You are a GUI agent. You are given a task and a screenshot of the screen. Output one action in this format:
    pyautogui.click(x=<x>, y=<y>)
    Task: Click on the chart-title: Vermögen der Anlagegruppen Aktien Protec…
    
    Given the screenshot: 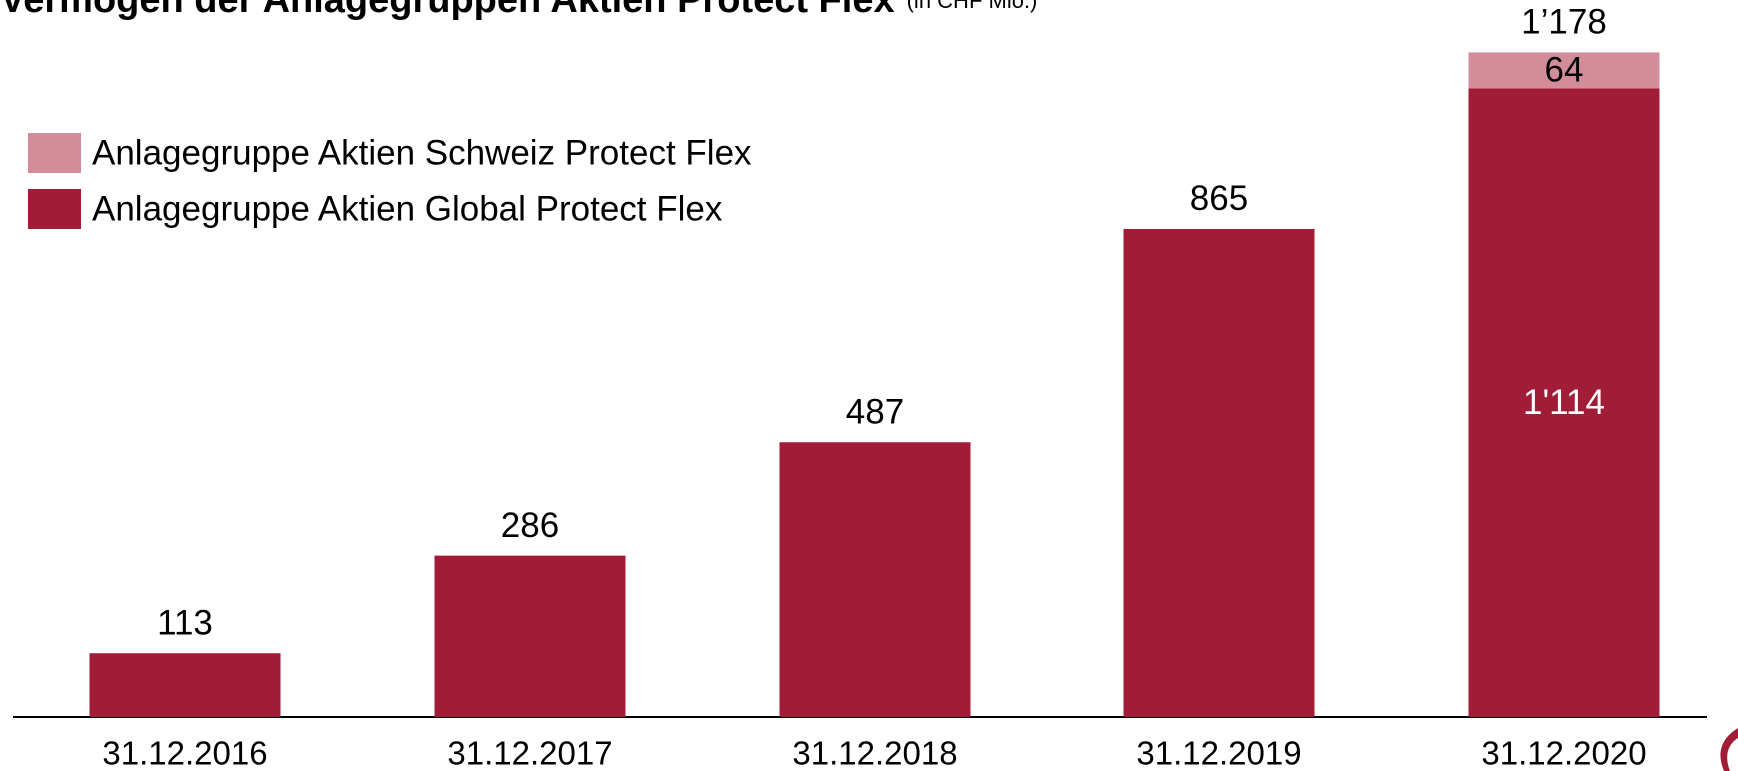 What is the action you would take?
    pyautogui.click(x=518, y=10)
    